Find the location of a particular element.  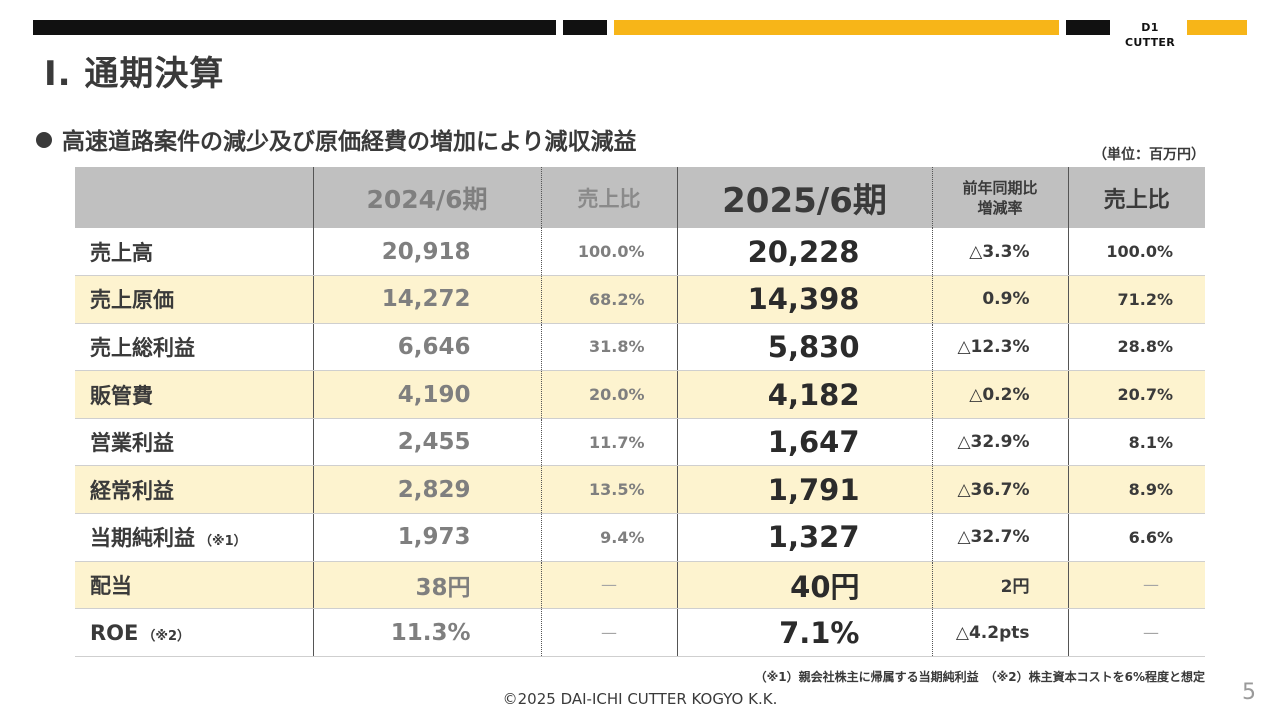

current-sales-ratio: 28.8% is located at coordinates (1136, 347).